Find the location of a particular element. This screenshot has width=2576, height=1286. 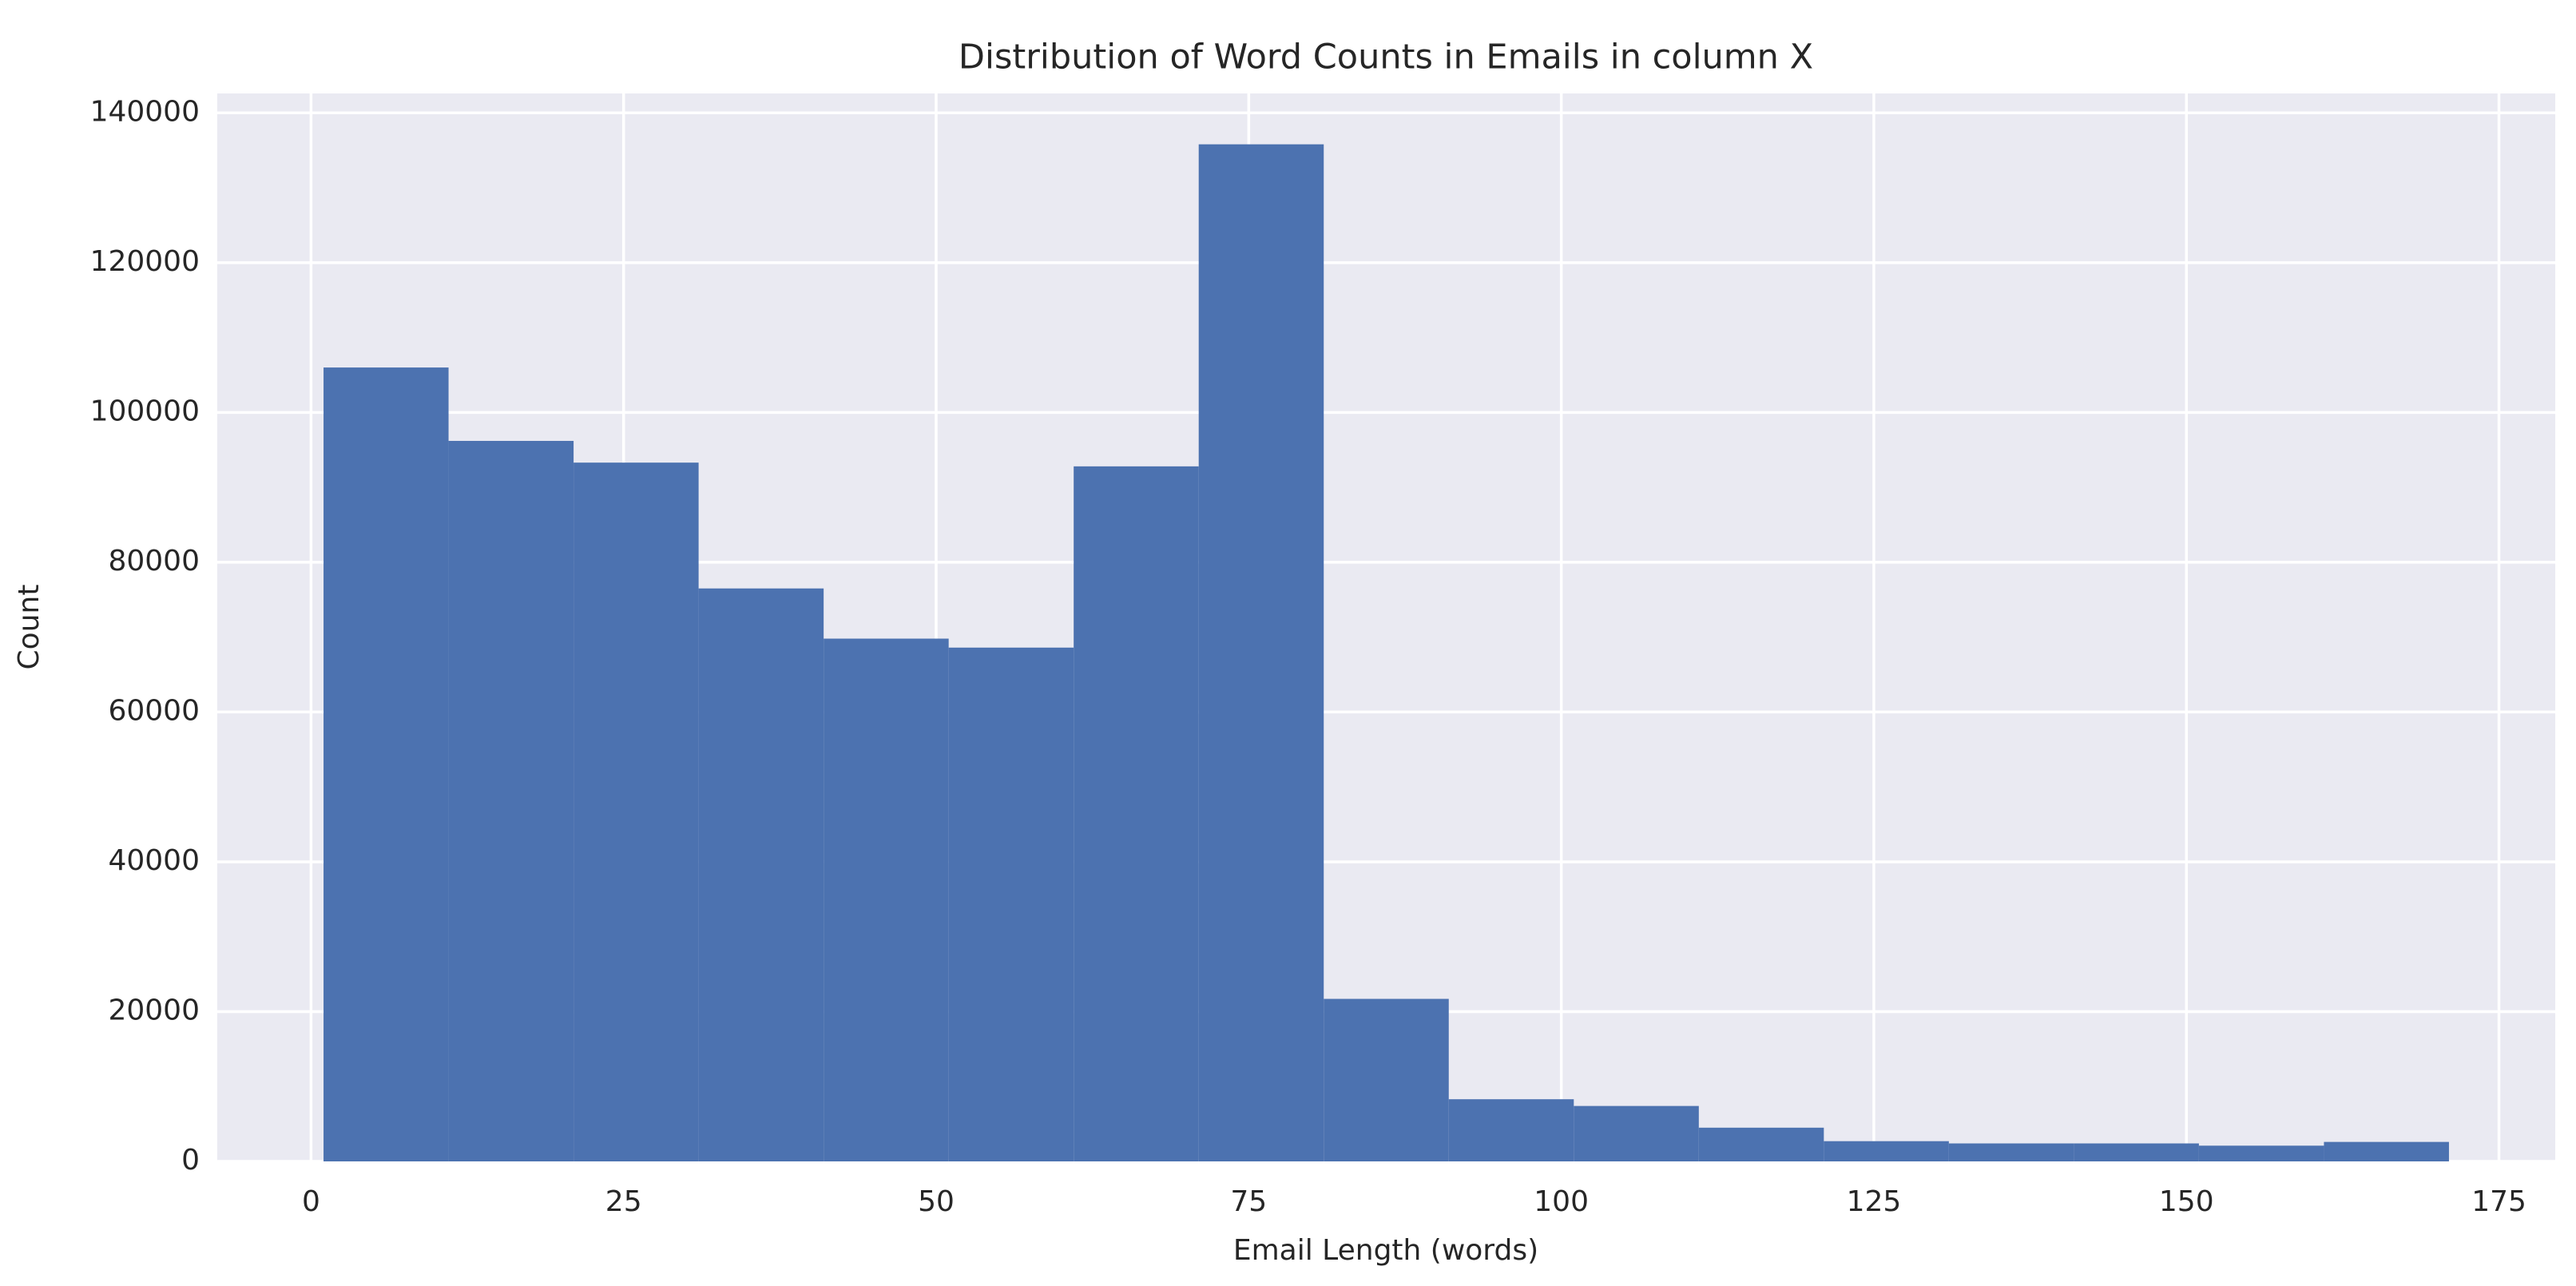

x-axis-label: Email Length (words) is located at coordinates (1385, 1250).